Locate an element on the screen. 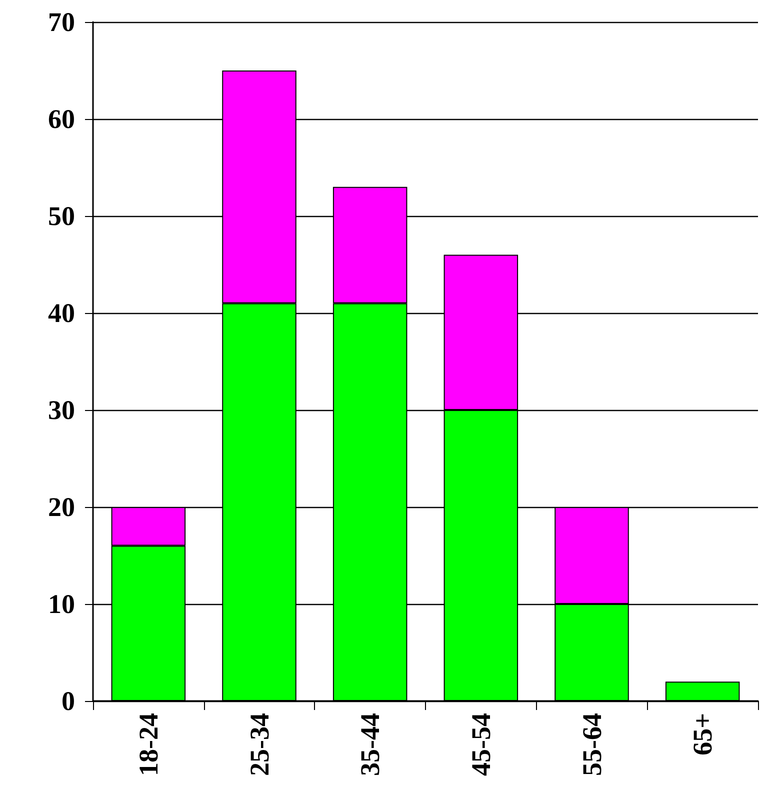 The height and width of the screenshot is (806, 760). x-tick-label: 18-24 is located at coordinates (148, 744).